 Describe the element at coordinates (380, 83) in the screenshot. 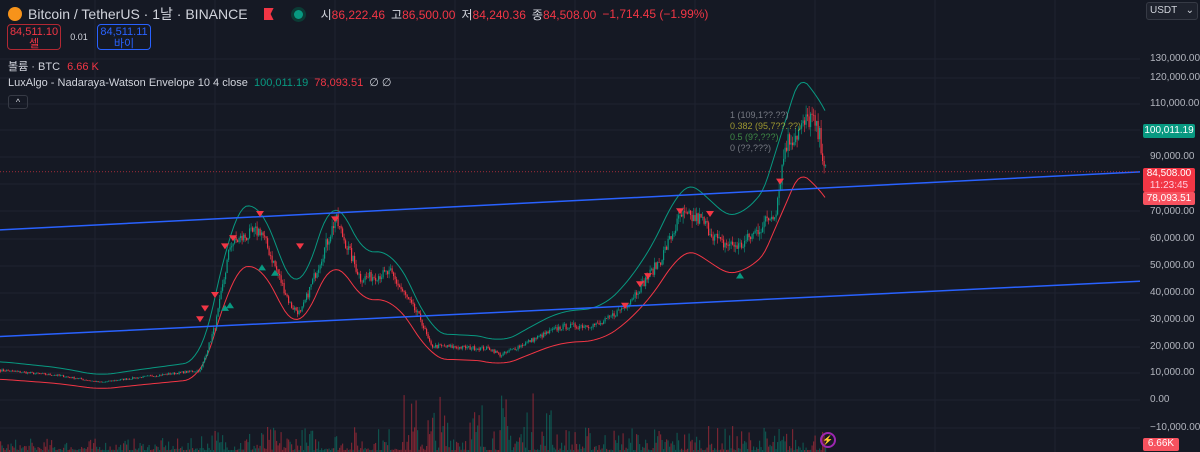

I see `indicator-extra-values: ∅ ∅` at that location.